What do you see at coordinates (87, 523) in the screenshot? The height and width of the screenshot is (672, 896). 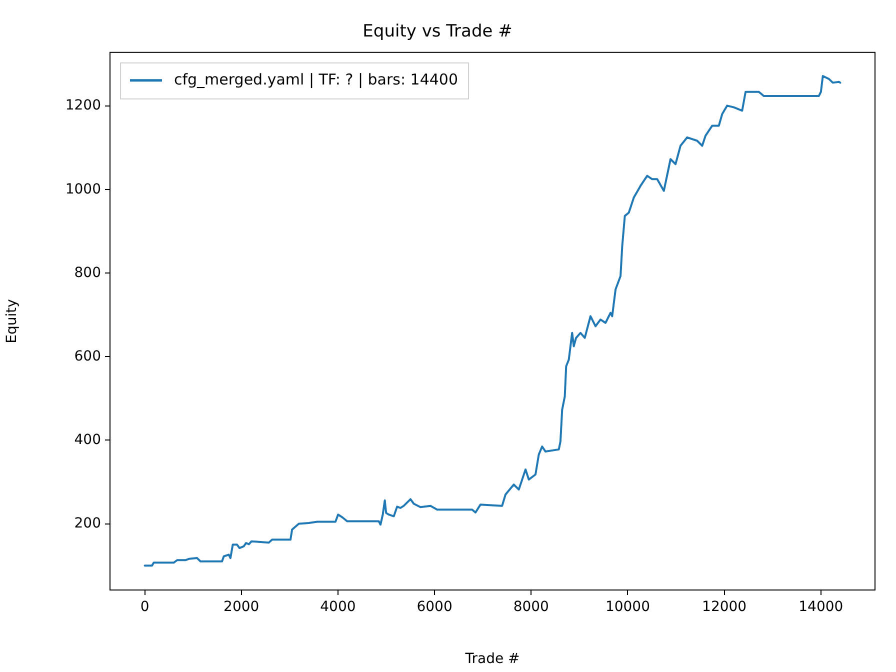 I see `y-tick-label: 200` at bounding box center [87, 523].